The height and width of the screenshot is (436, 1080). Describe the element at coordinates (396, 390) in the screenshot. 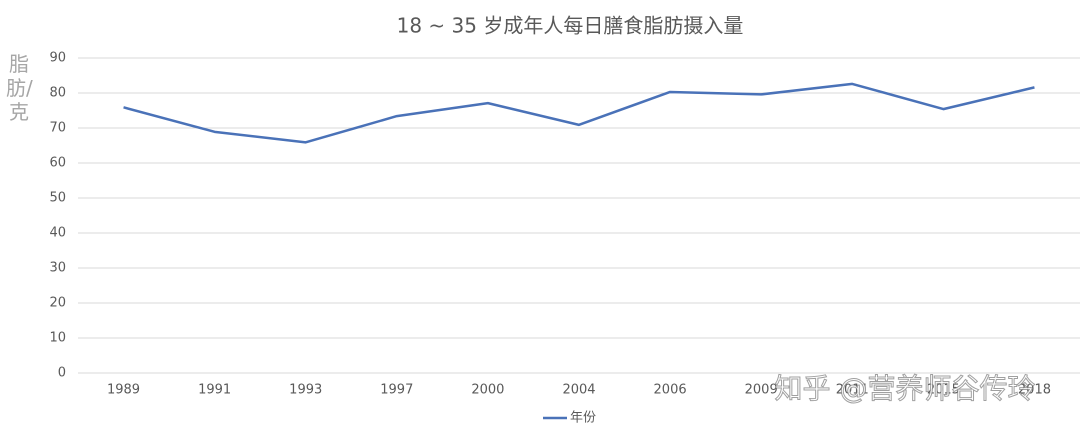

I see `x-tick-label: 1997` at that location.